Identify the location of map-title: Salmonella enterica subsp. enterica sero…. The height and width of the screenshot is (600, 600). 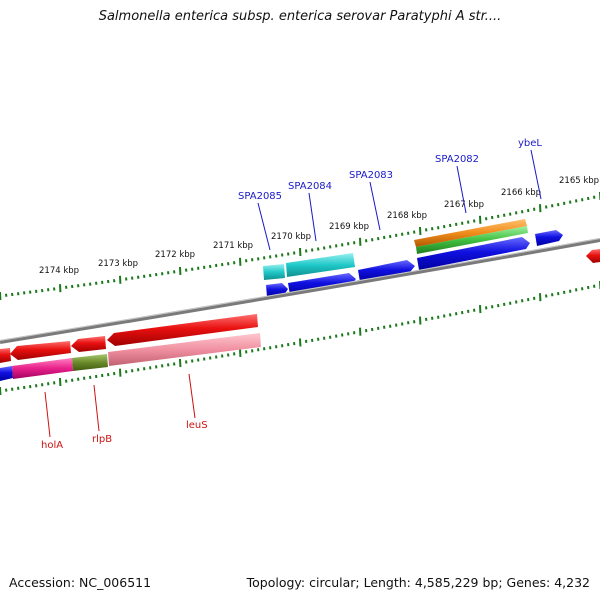
(300, 16).